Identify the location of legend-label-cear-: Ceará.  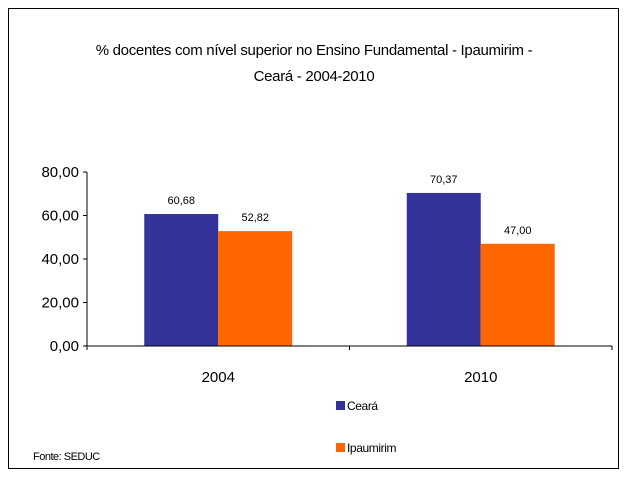
(362, 406).